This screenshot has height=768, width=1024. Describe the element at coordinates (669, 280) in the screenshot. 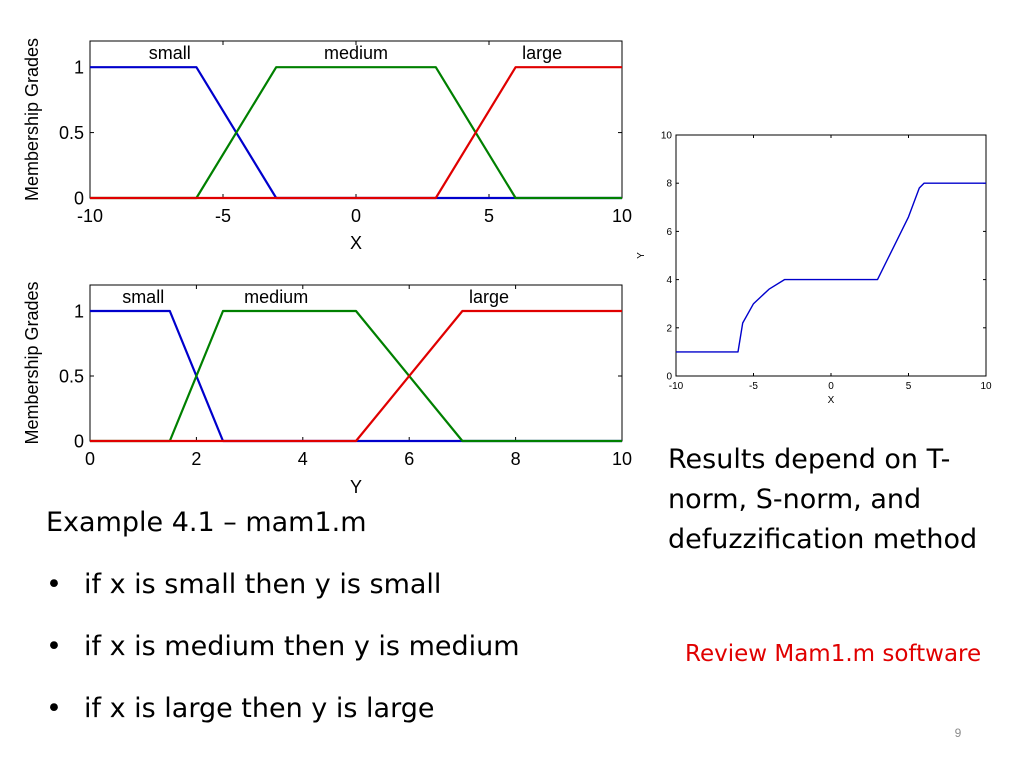

I see `y-tick-label: 4` at that location.